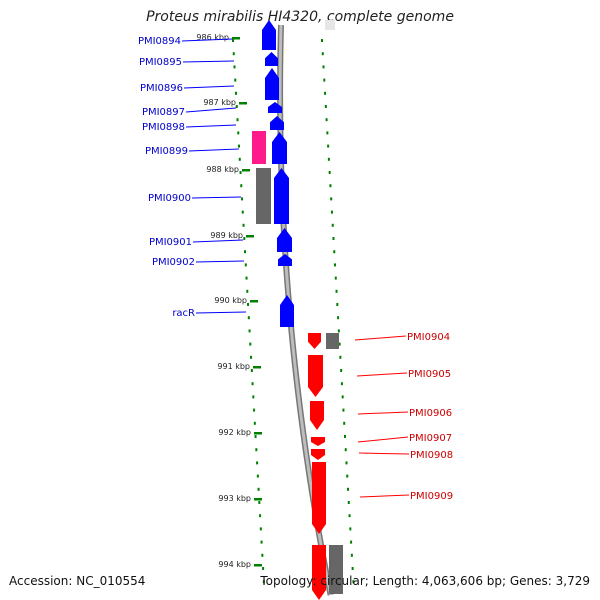 This screenshot has height=600, width=600. What do you see at coordinates (170, 242) in the screenshot?
I see `forward-gene-label: PMI0901` at bounding box center [170, 242].